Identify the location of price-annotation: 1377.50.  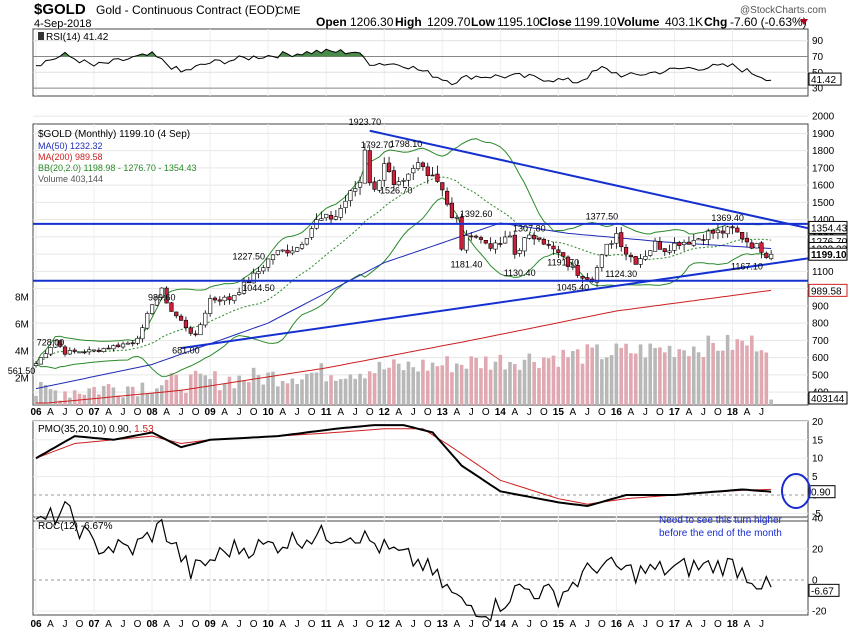
(602, 216).